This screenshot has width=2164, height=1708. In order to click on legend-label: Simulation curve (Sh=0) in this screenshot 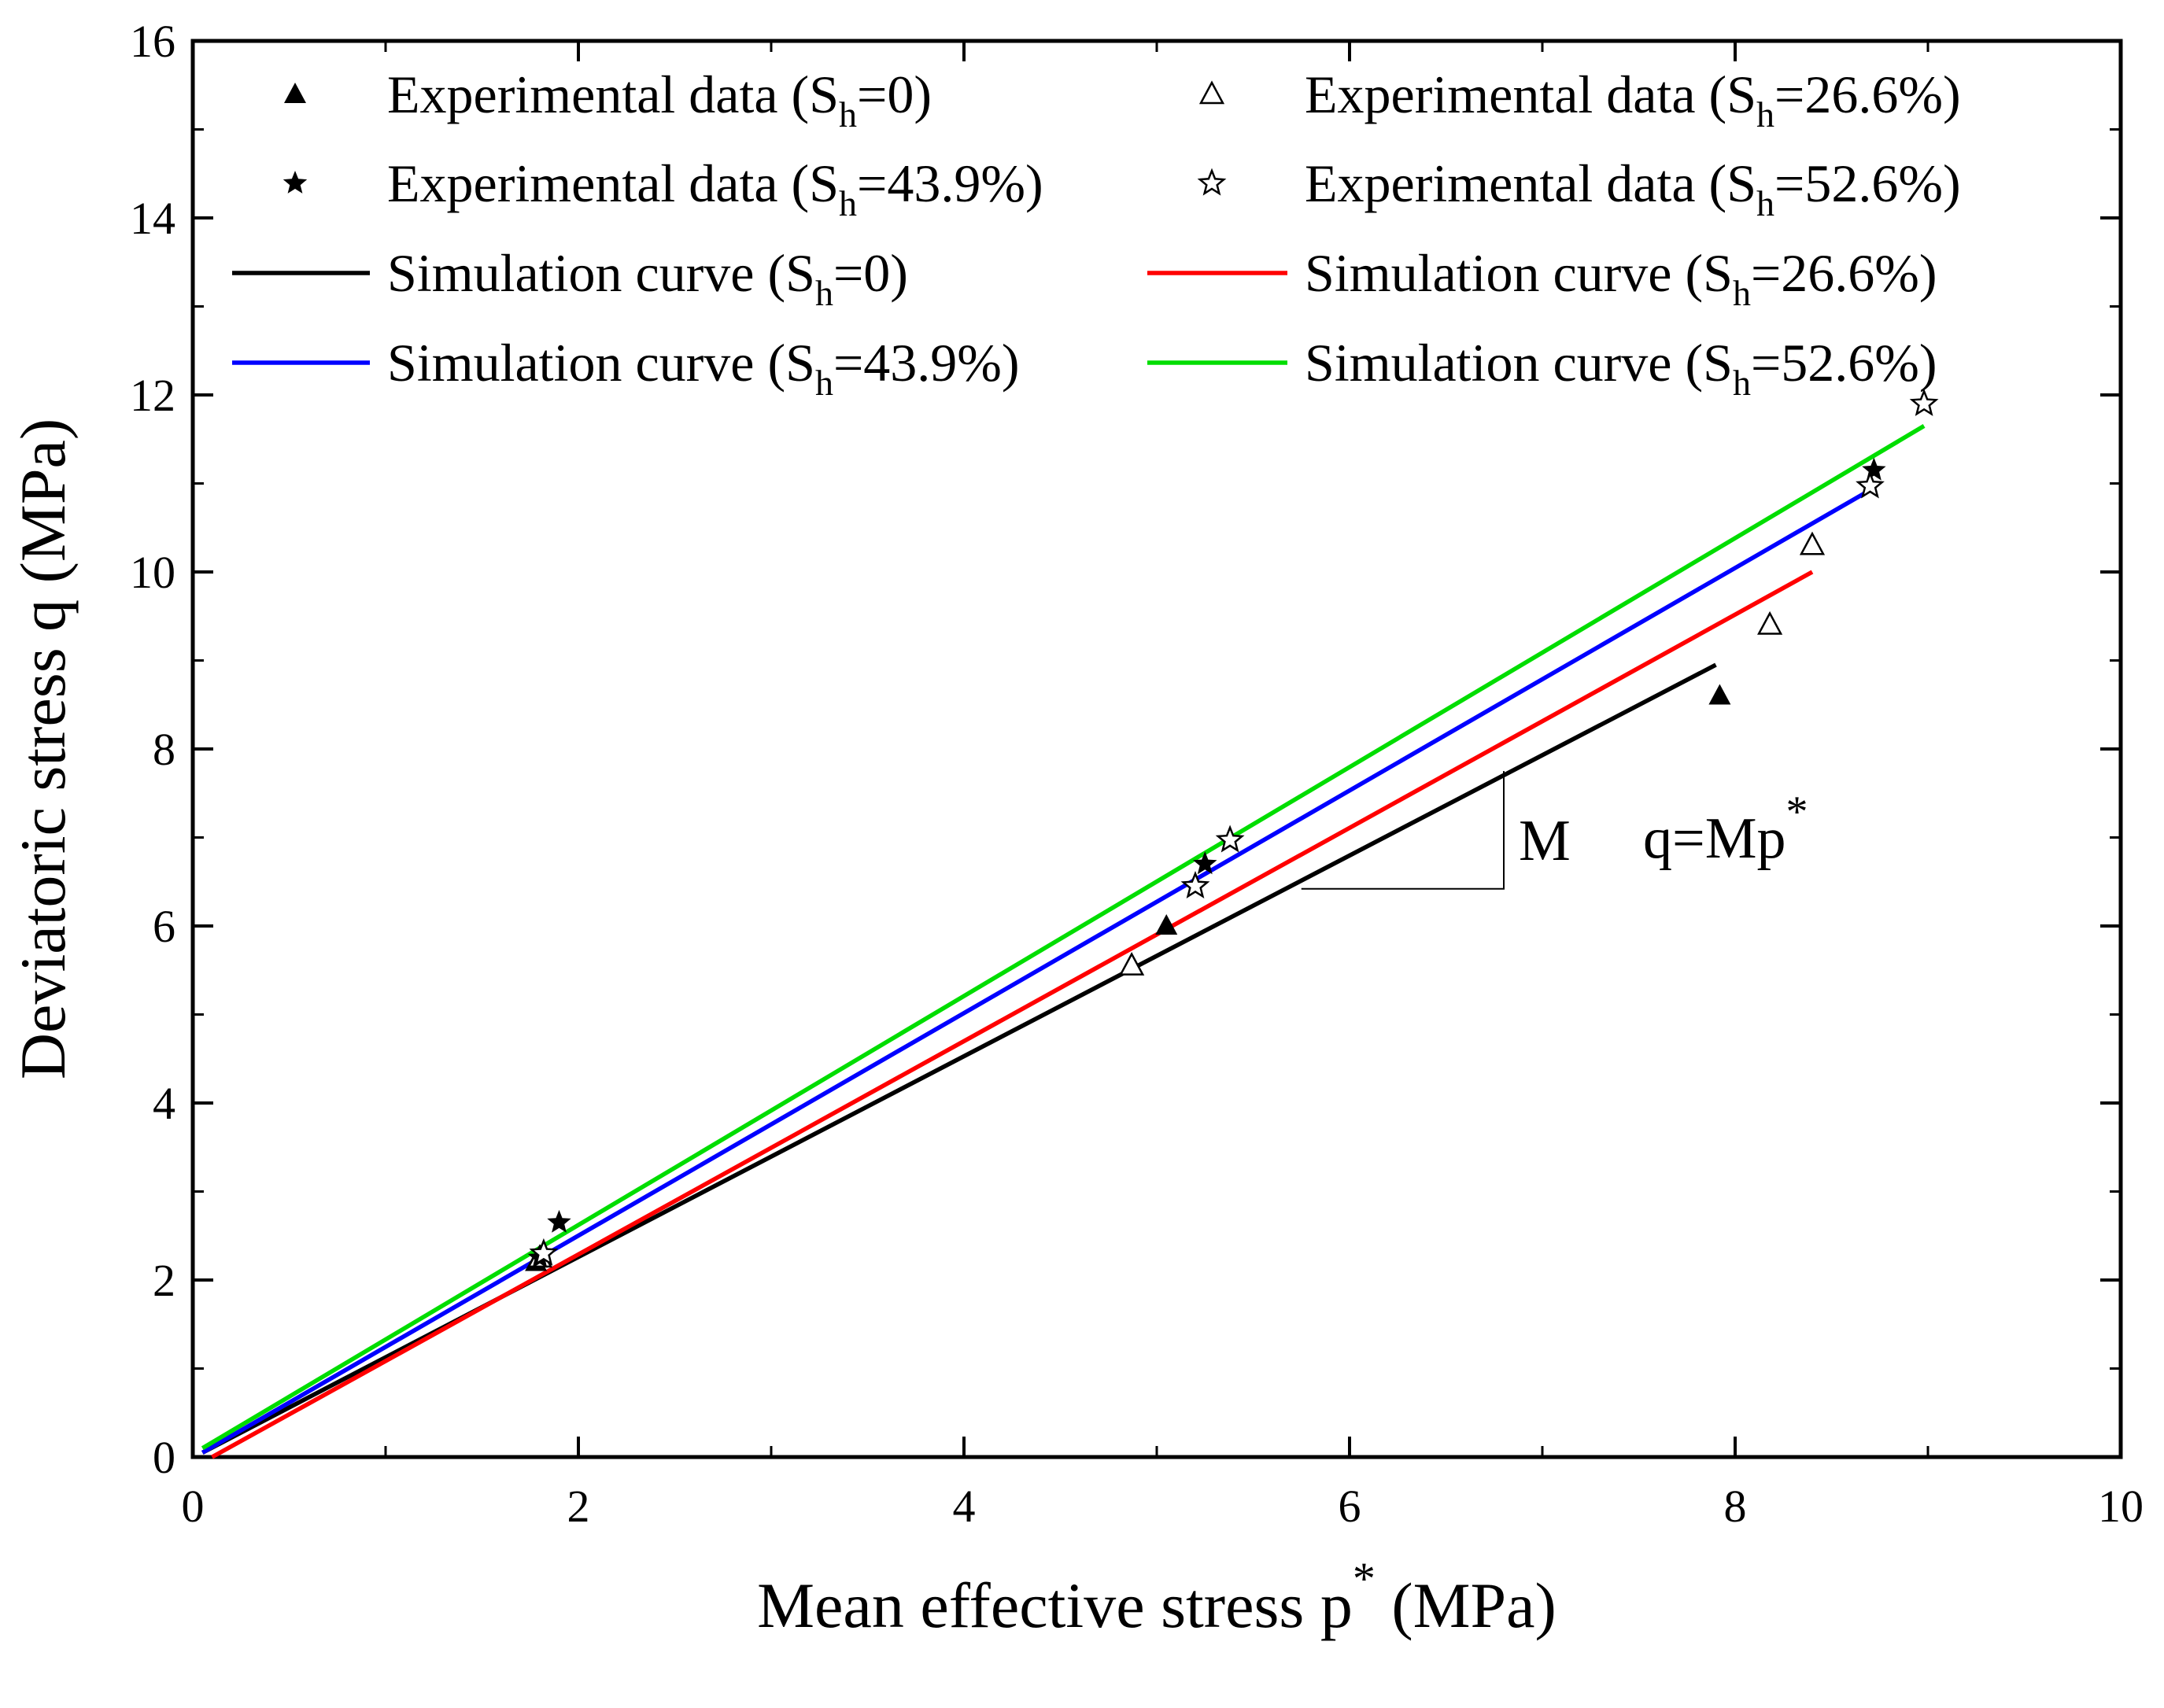, I will do `click(647, 278)`.